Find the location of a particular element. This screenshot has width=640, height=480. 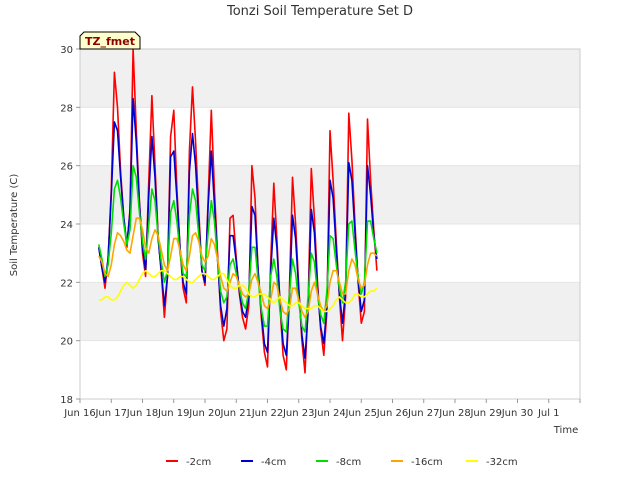

annotation-box is located at coordinates (110, 40).